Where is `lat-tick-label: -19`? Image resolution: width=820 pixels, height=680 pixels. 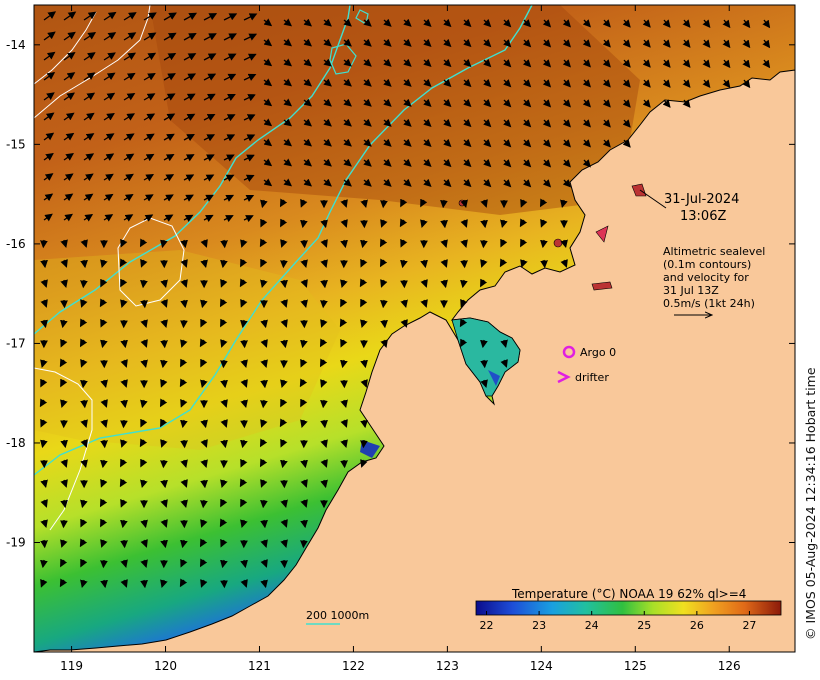
lat-tick-label: -19 is located at coordinates (16, 543).